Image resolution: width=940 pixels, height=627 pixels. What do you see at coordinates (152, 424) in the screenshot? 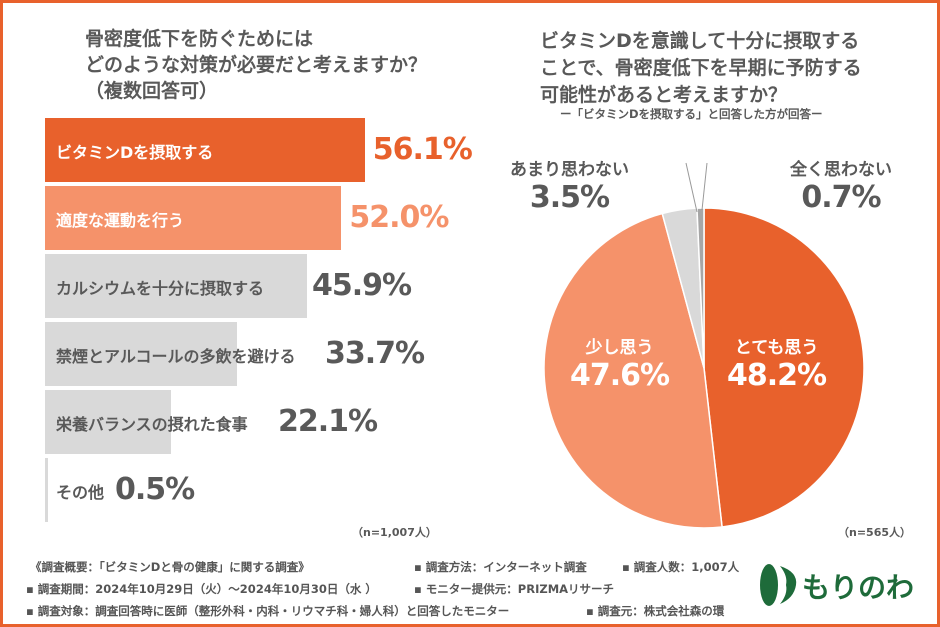
I see `bar-label: 栄養バランスの摂れた食事` at bounding box center [152, 424].